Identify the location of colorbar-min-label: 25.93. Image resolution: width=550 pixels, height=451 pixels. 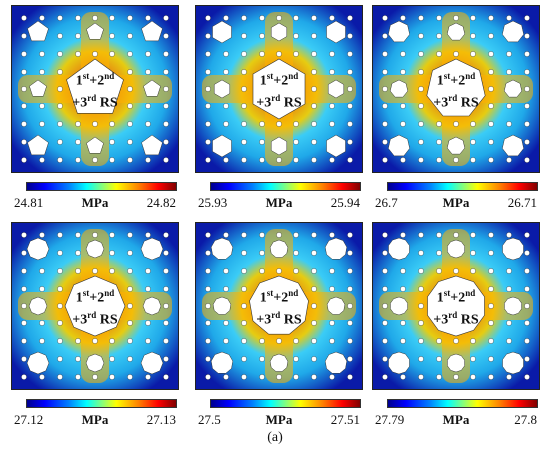
(213, 202).